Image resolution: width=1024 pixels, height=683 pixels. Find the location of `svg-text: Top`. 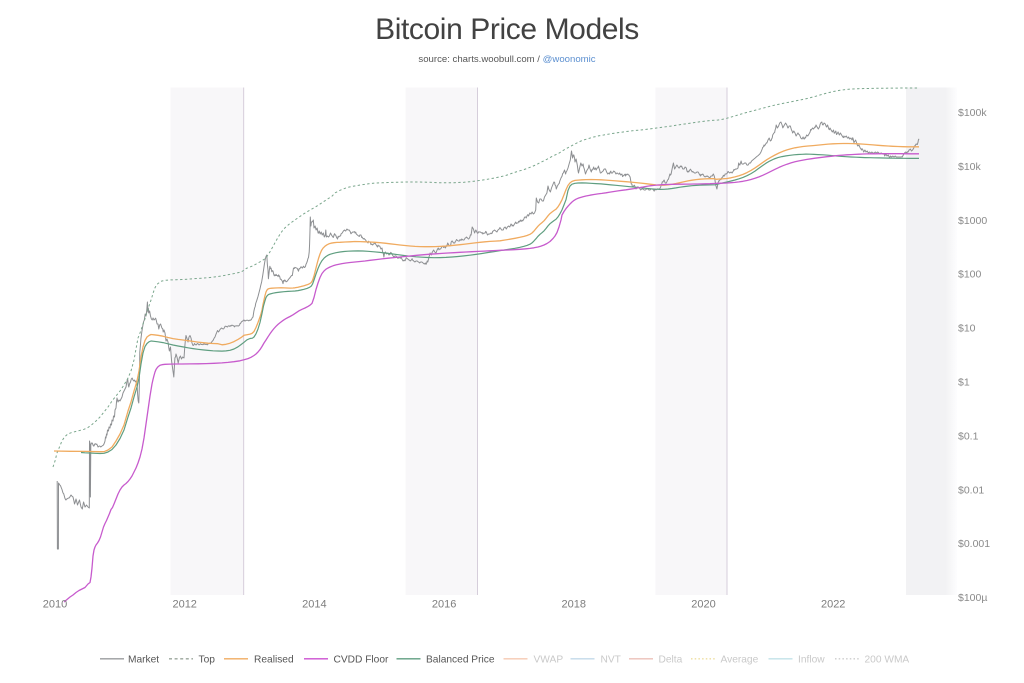

svg-text: Top is located at coordinates (207, 660).